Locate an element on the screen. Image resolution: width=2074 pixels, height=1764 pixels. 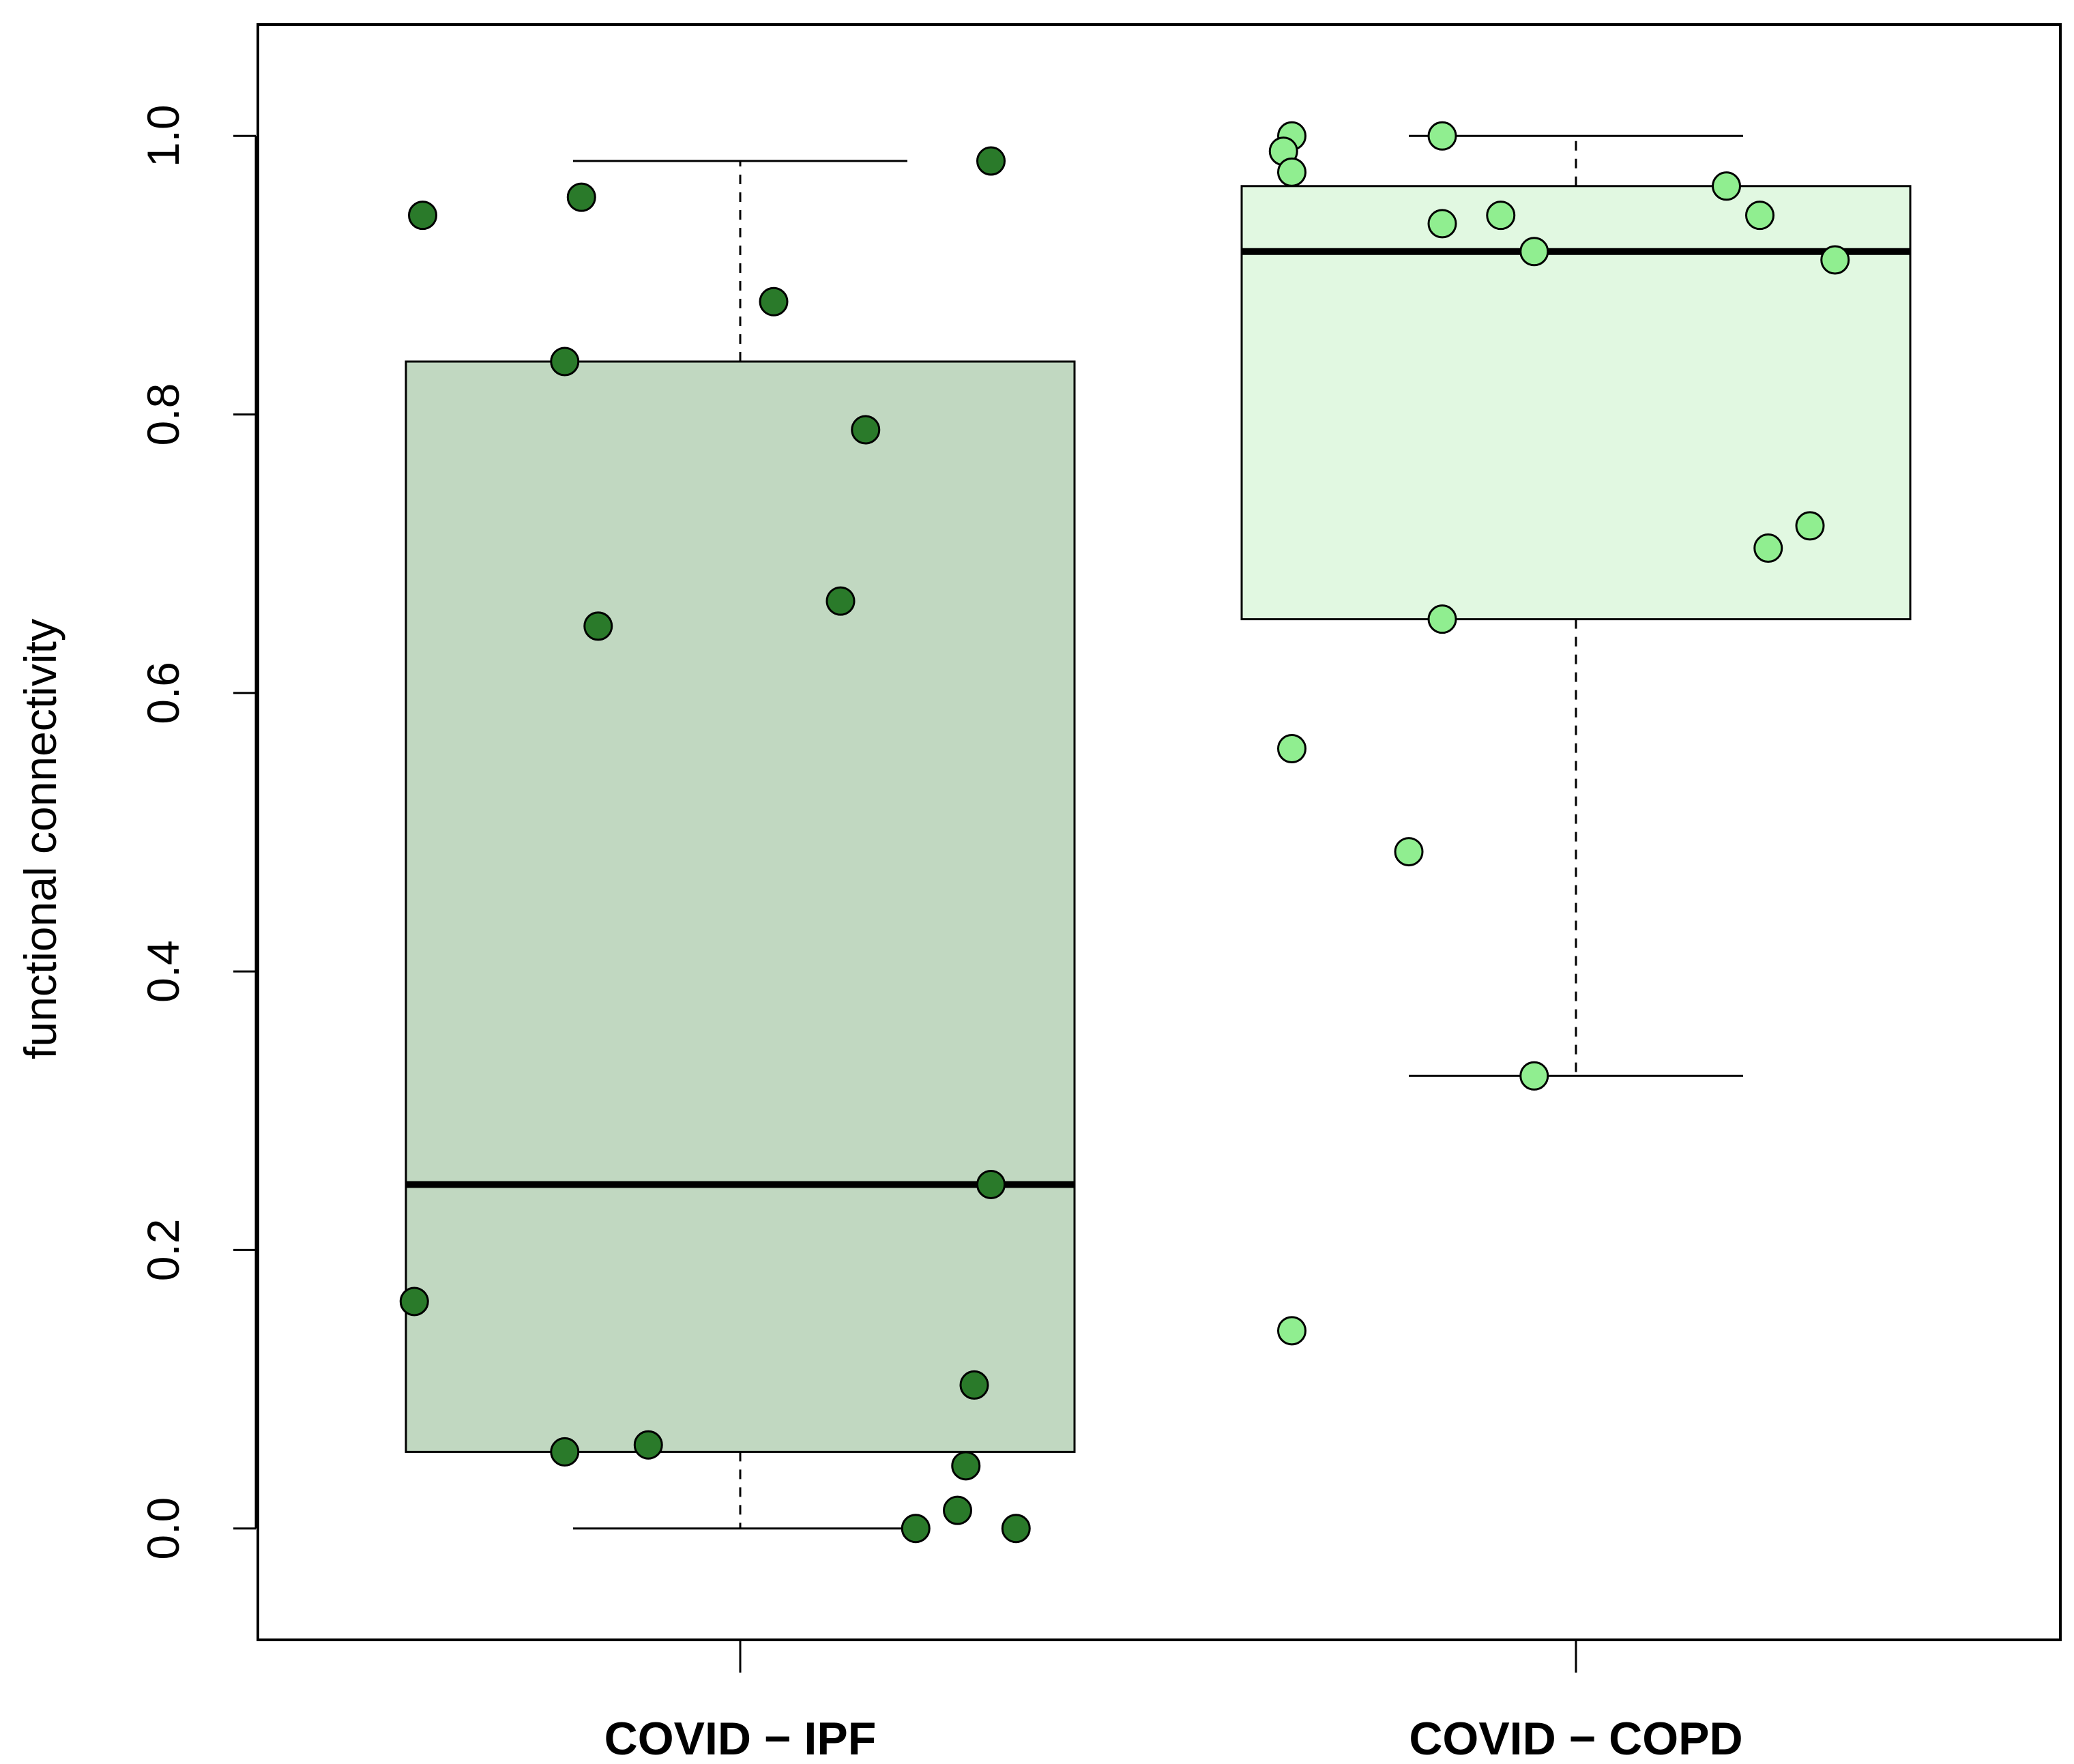
y-axis-title: functional connectivity is located at coordinates (40, 839).